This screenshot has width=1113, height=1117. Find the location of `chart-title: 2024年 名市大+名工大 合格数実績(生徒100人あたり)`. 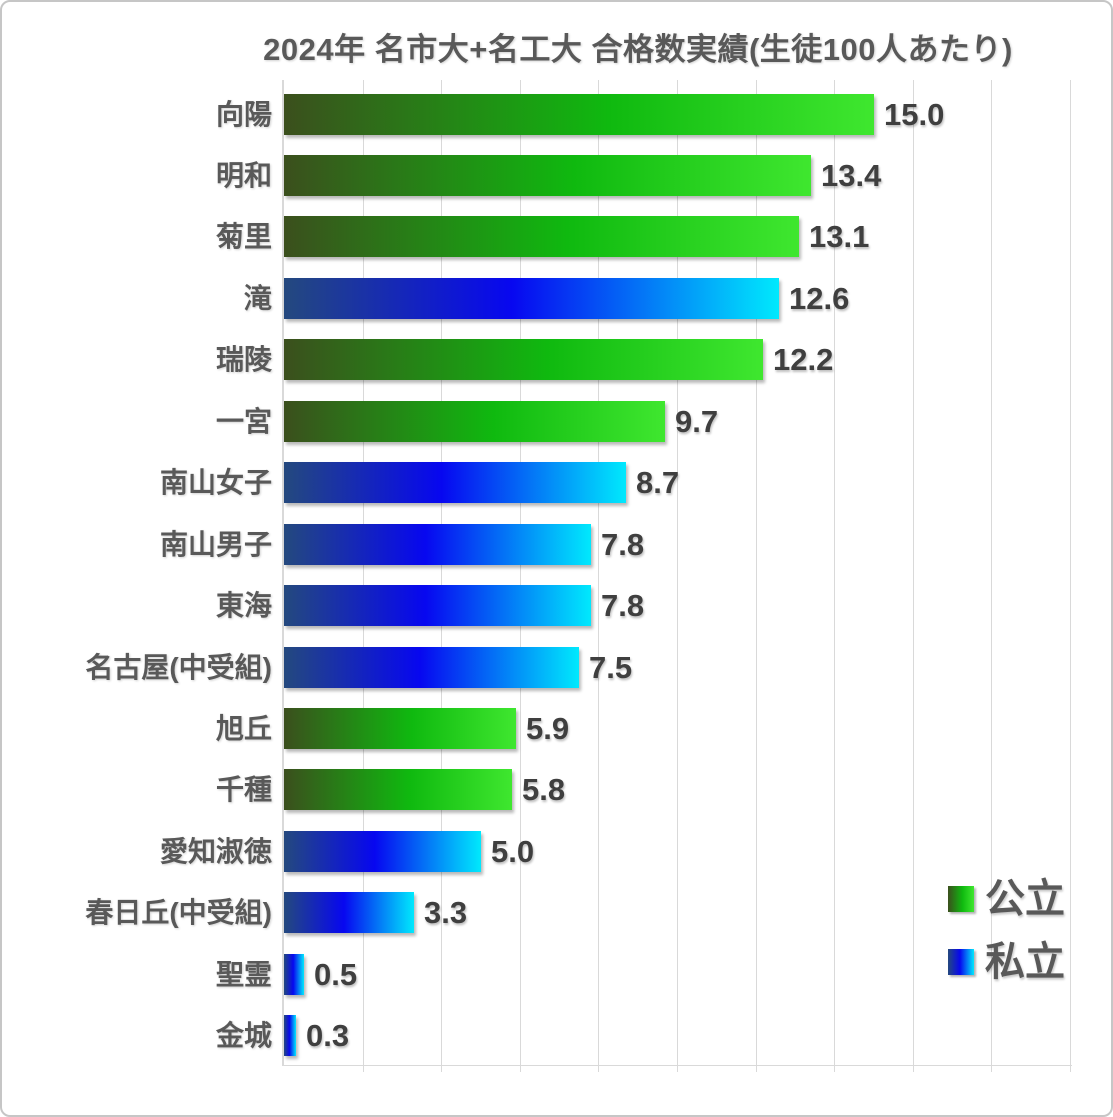

chart-title: 2024年 名市大+名工大 合格数実績(生徒100人あたり) is located at coordinates (638, 49).